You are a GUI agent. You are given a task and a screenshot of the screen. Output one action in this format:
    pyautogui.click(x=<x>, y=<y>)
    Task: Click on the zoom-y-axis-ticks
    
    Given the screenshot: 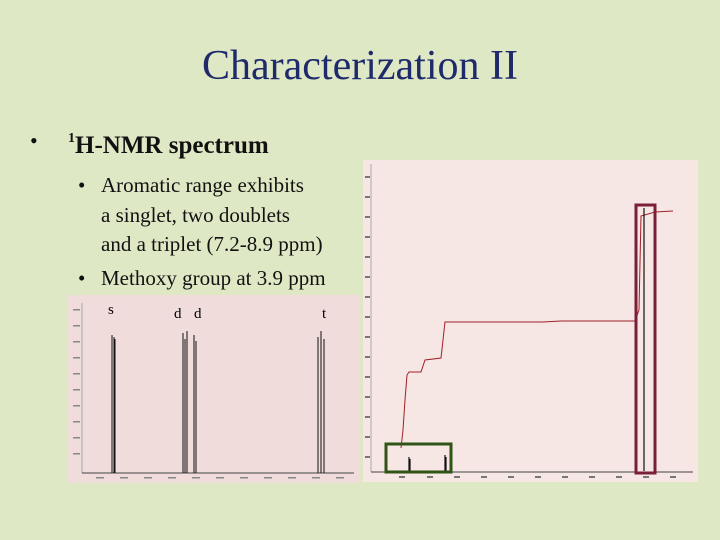 What is the action you would take?
    pyautogui.click(x=76, y=382)
    